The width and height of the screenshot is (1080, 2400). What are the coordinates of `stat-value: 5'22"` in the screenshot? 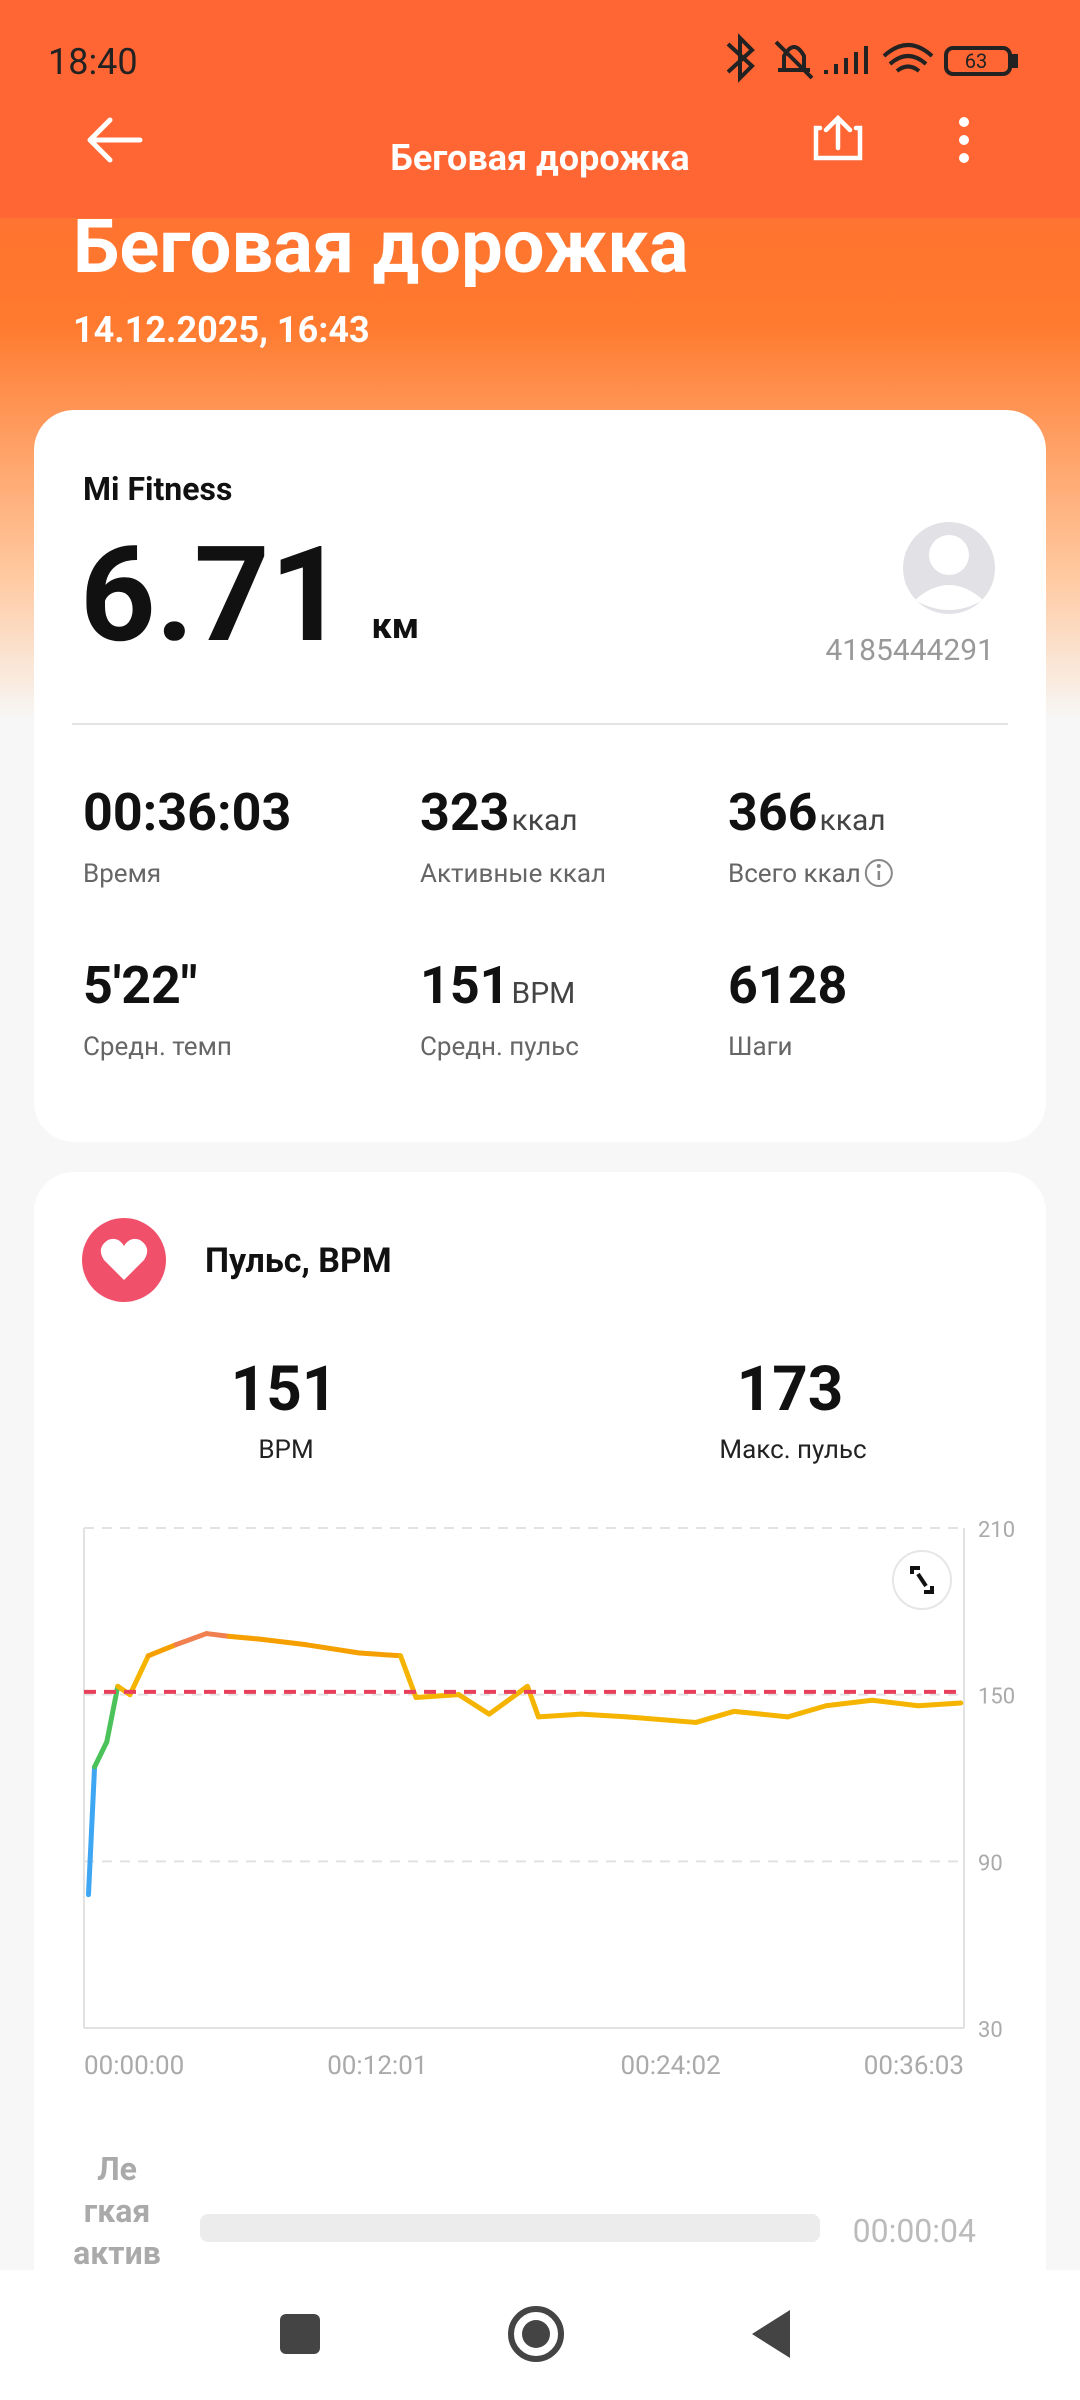 It's located at (140, 985).